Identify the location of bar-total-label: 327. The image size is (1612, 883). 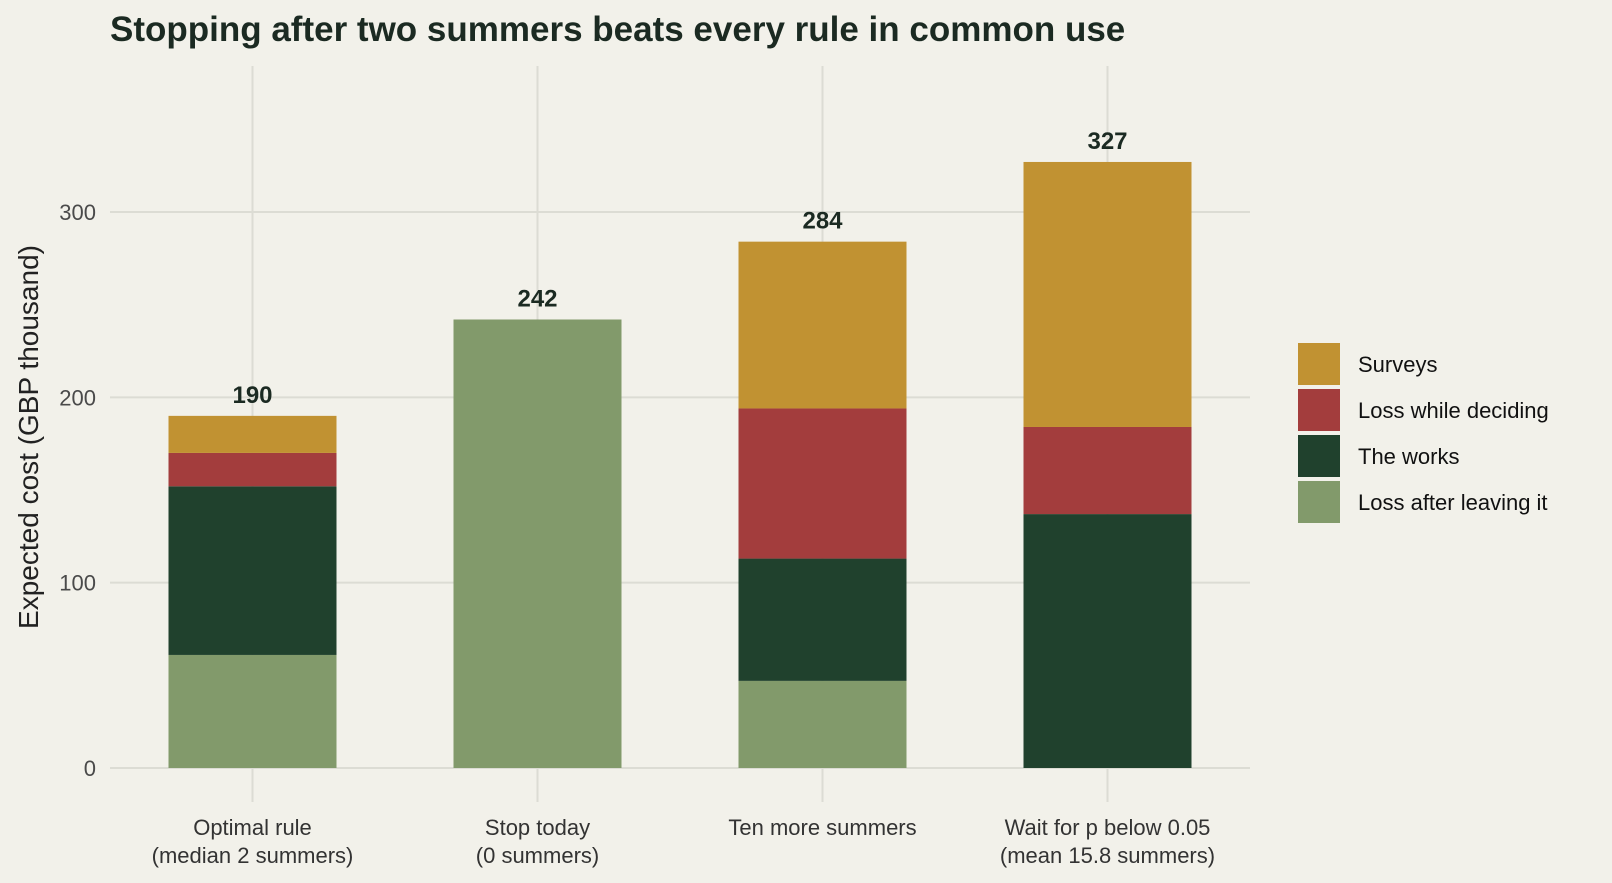
(1107, 141).